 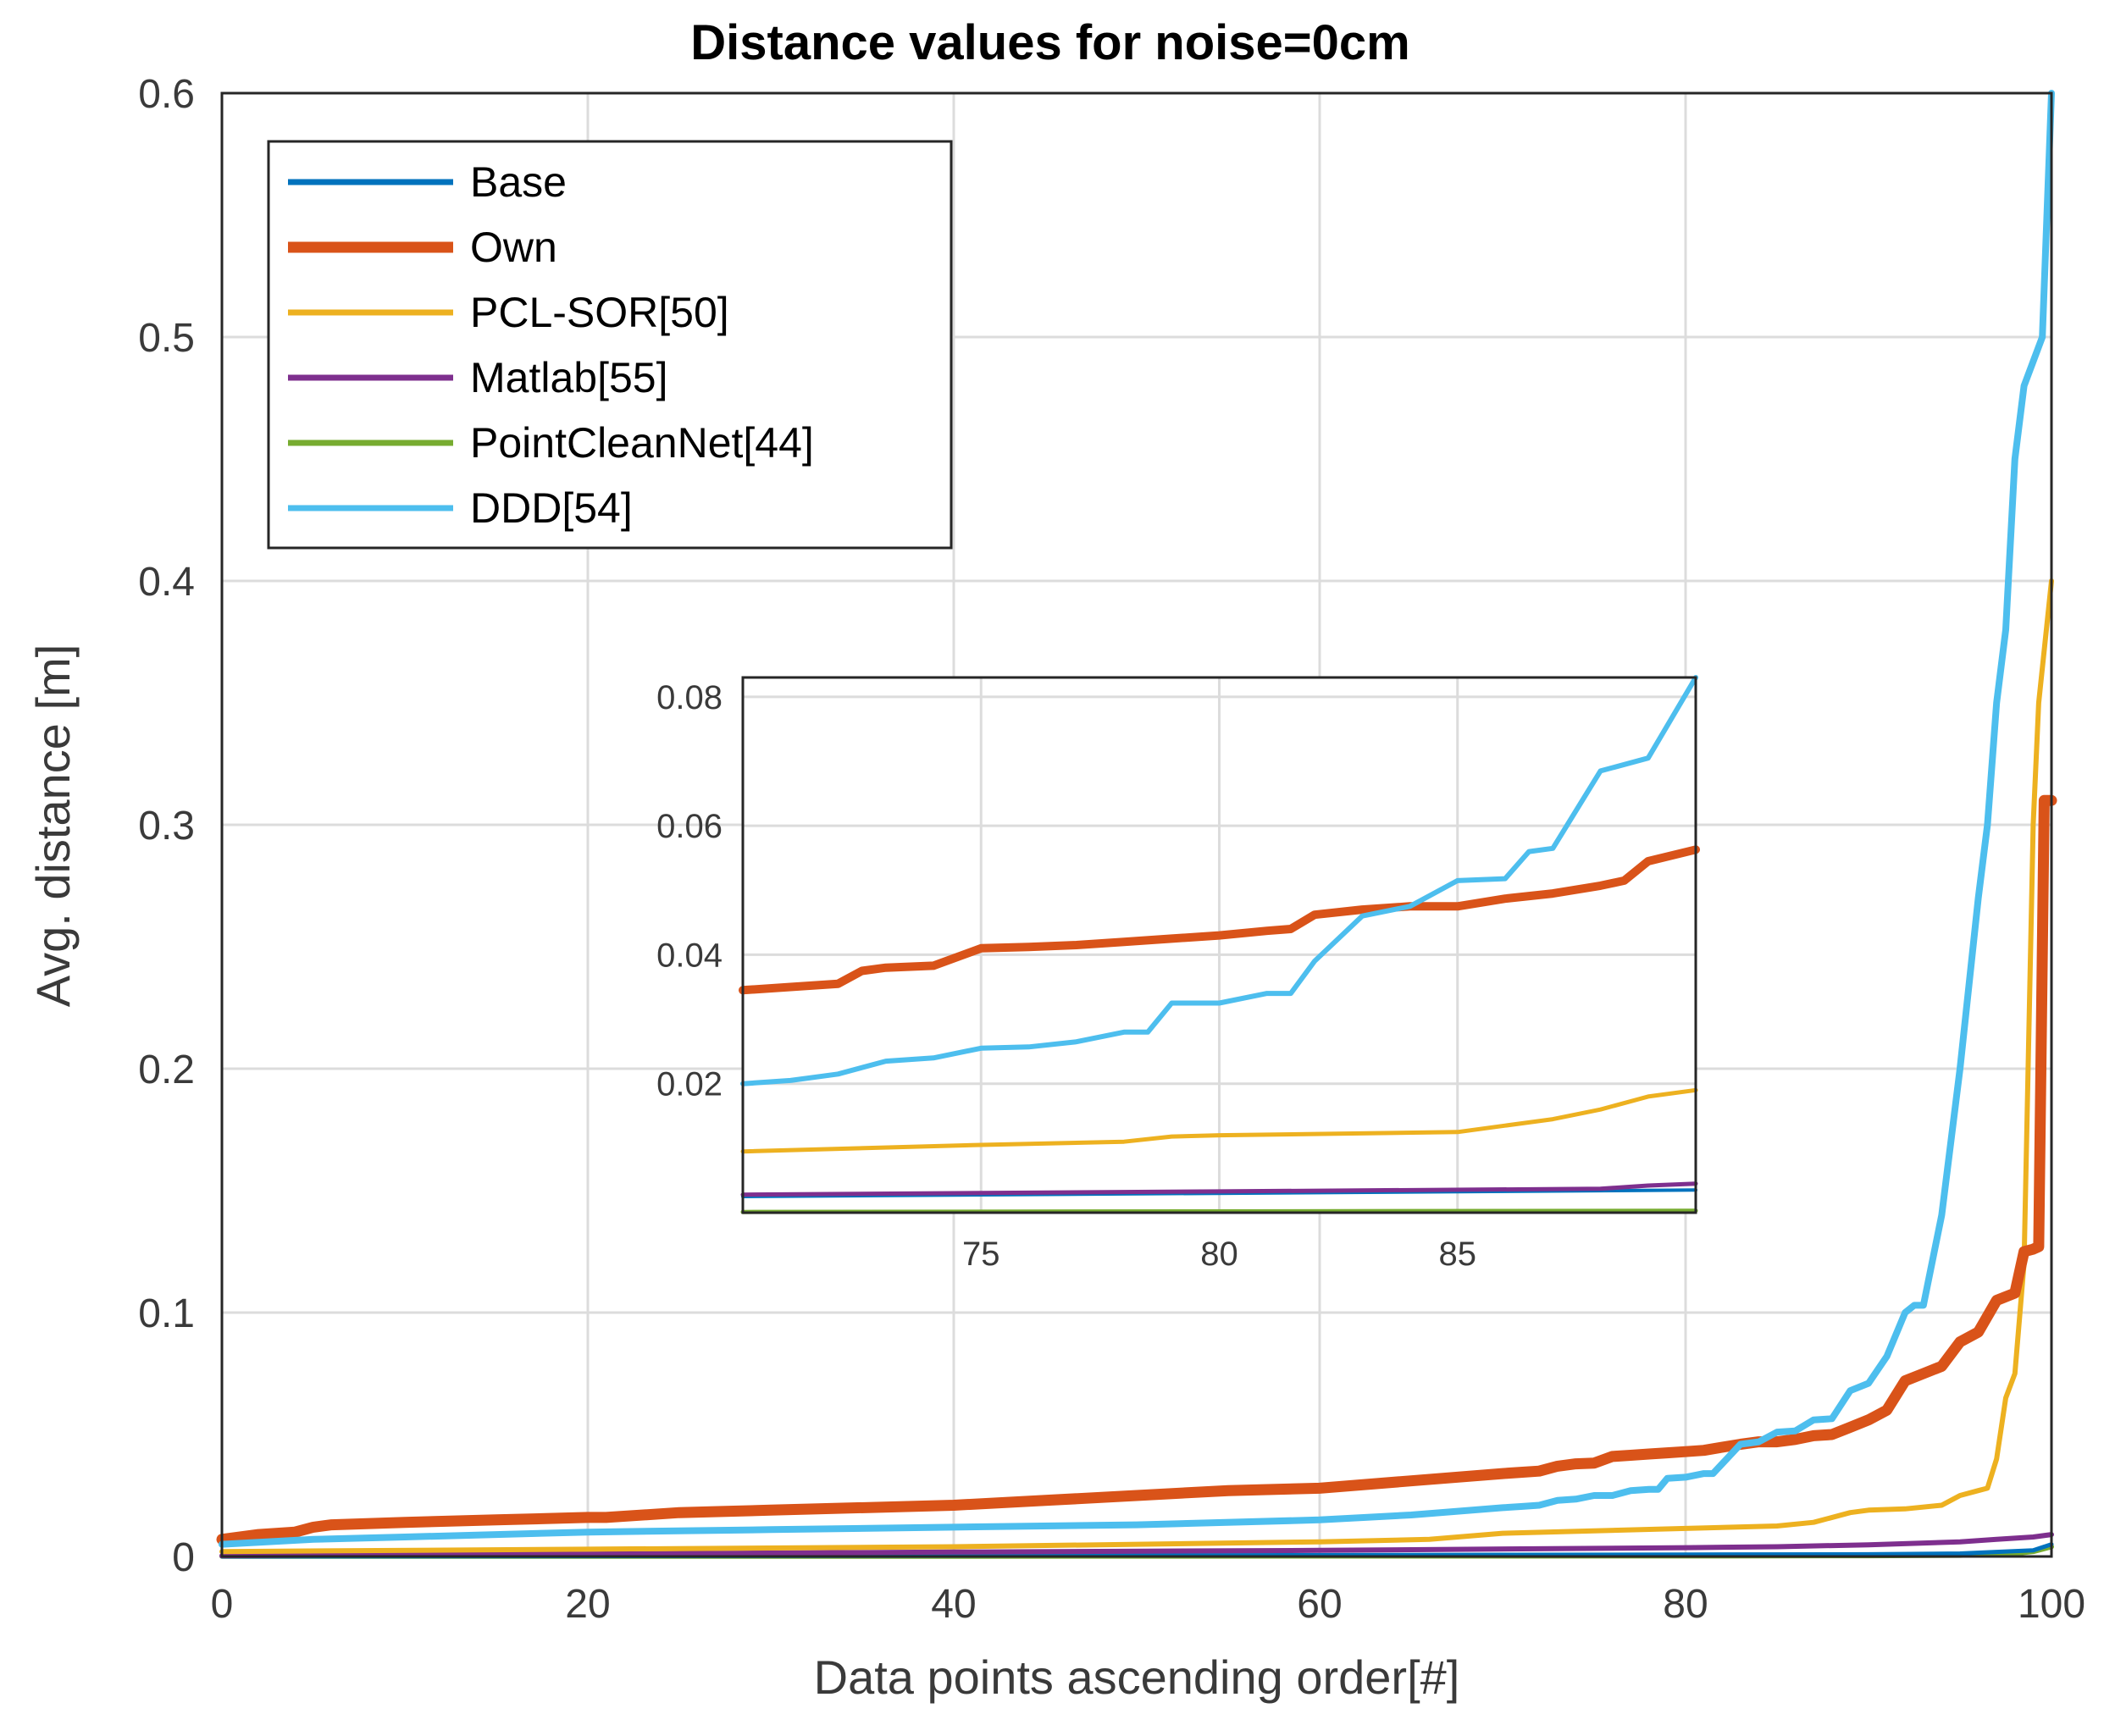 I want to click on main-x-tick-label: 60, so click(x=1319, y=1604).